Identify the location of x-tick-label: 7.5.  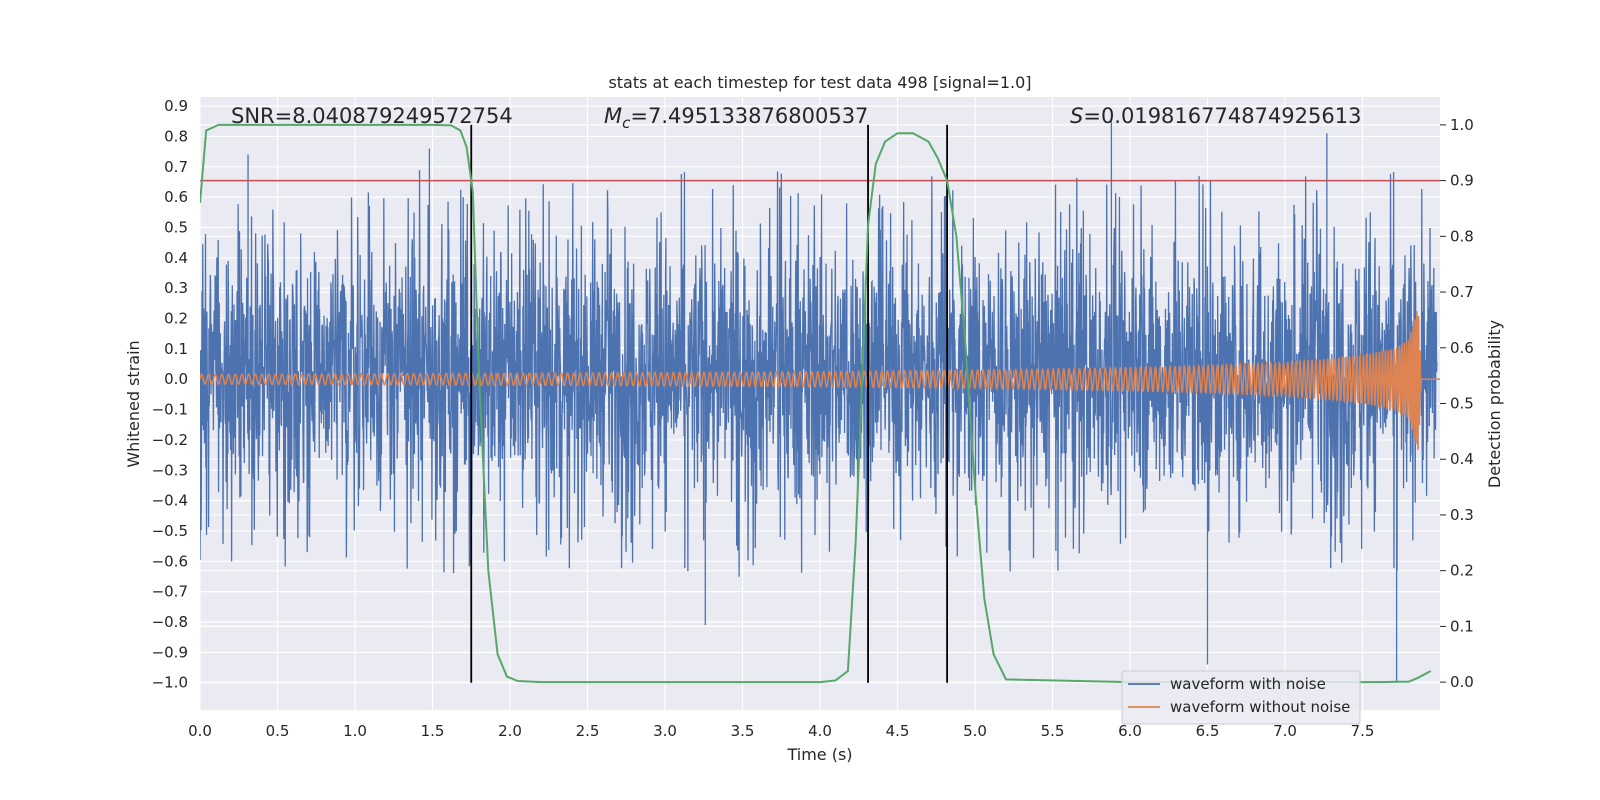
(1363, 731).